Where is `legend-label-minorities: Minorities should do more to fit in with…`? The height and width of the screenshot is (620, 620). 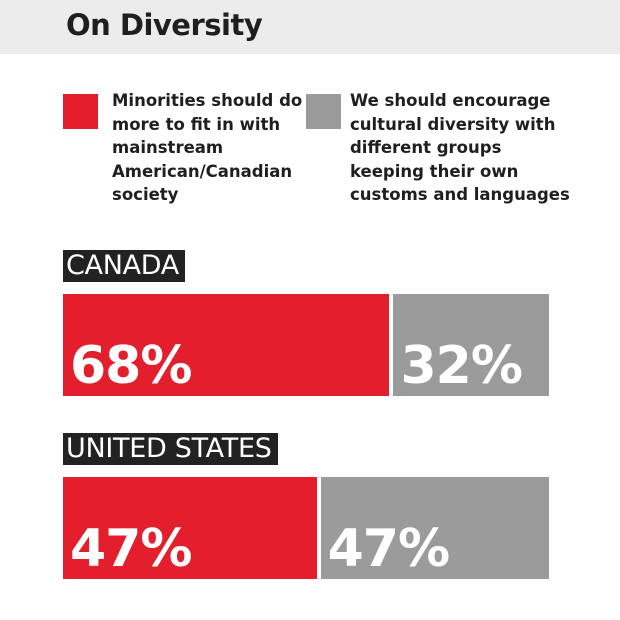 legend-label-minorities: Minorities should do more to fit in with… is located at coordinates (207, 147).